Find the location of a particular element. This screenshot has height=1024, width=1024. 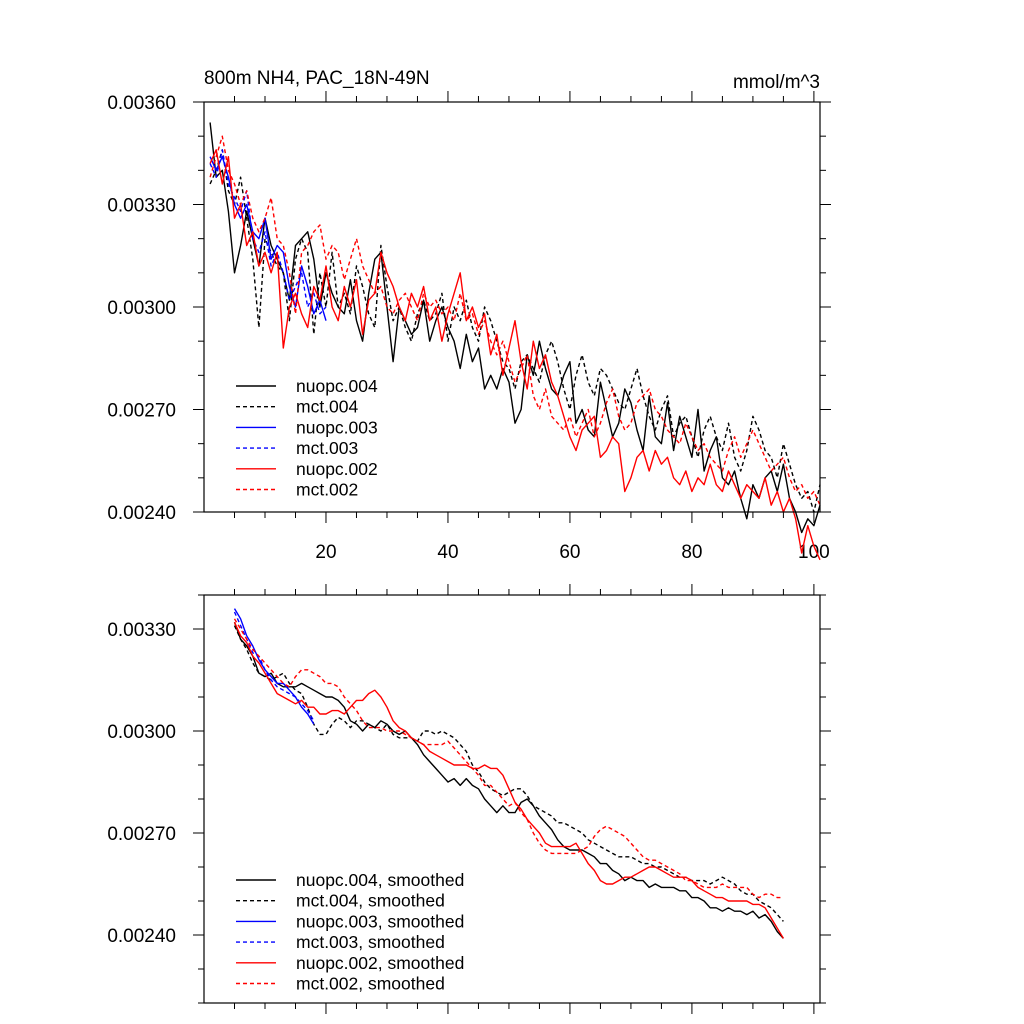

legend-label: nuopc.002, smoothed is located at coordinates (380, 963).